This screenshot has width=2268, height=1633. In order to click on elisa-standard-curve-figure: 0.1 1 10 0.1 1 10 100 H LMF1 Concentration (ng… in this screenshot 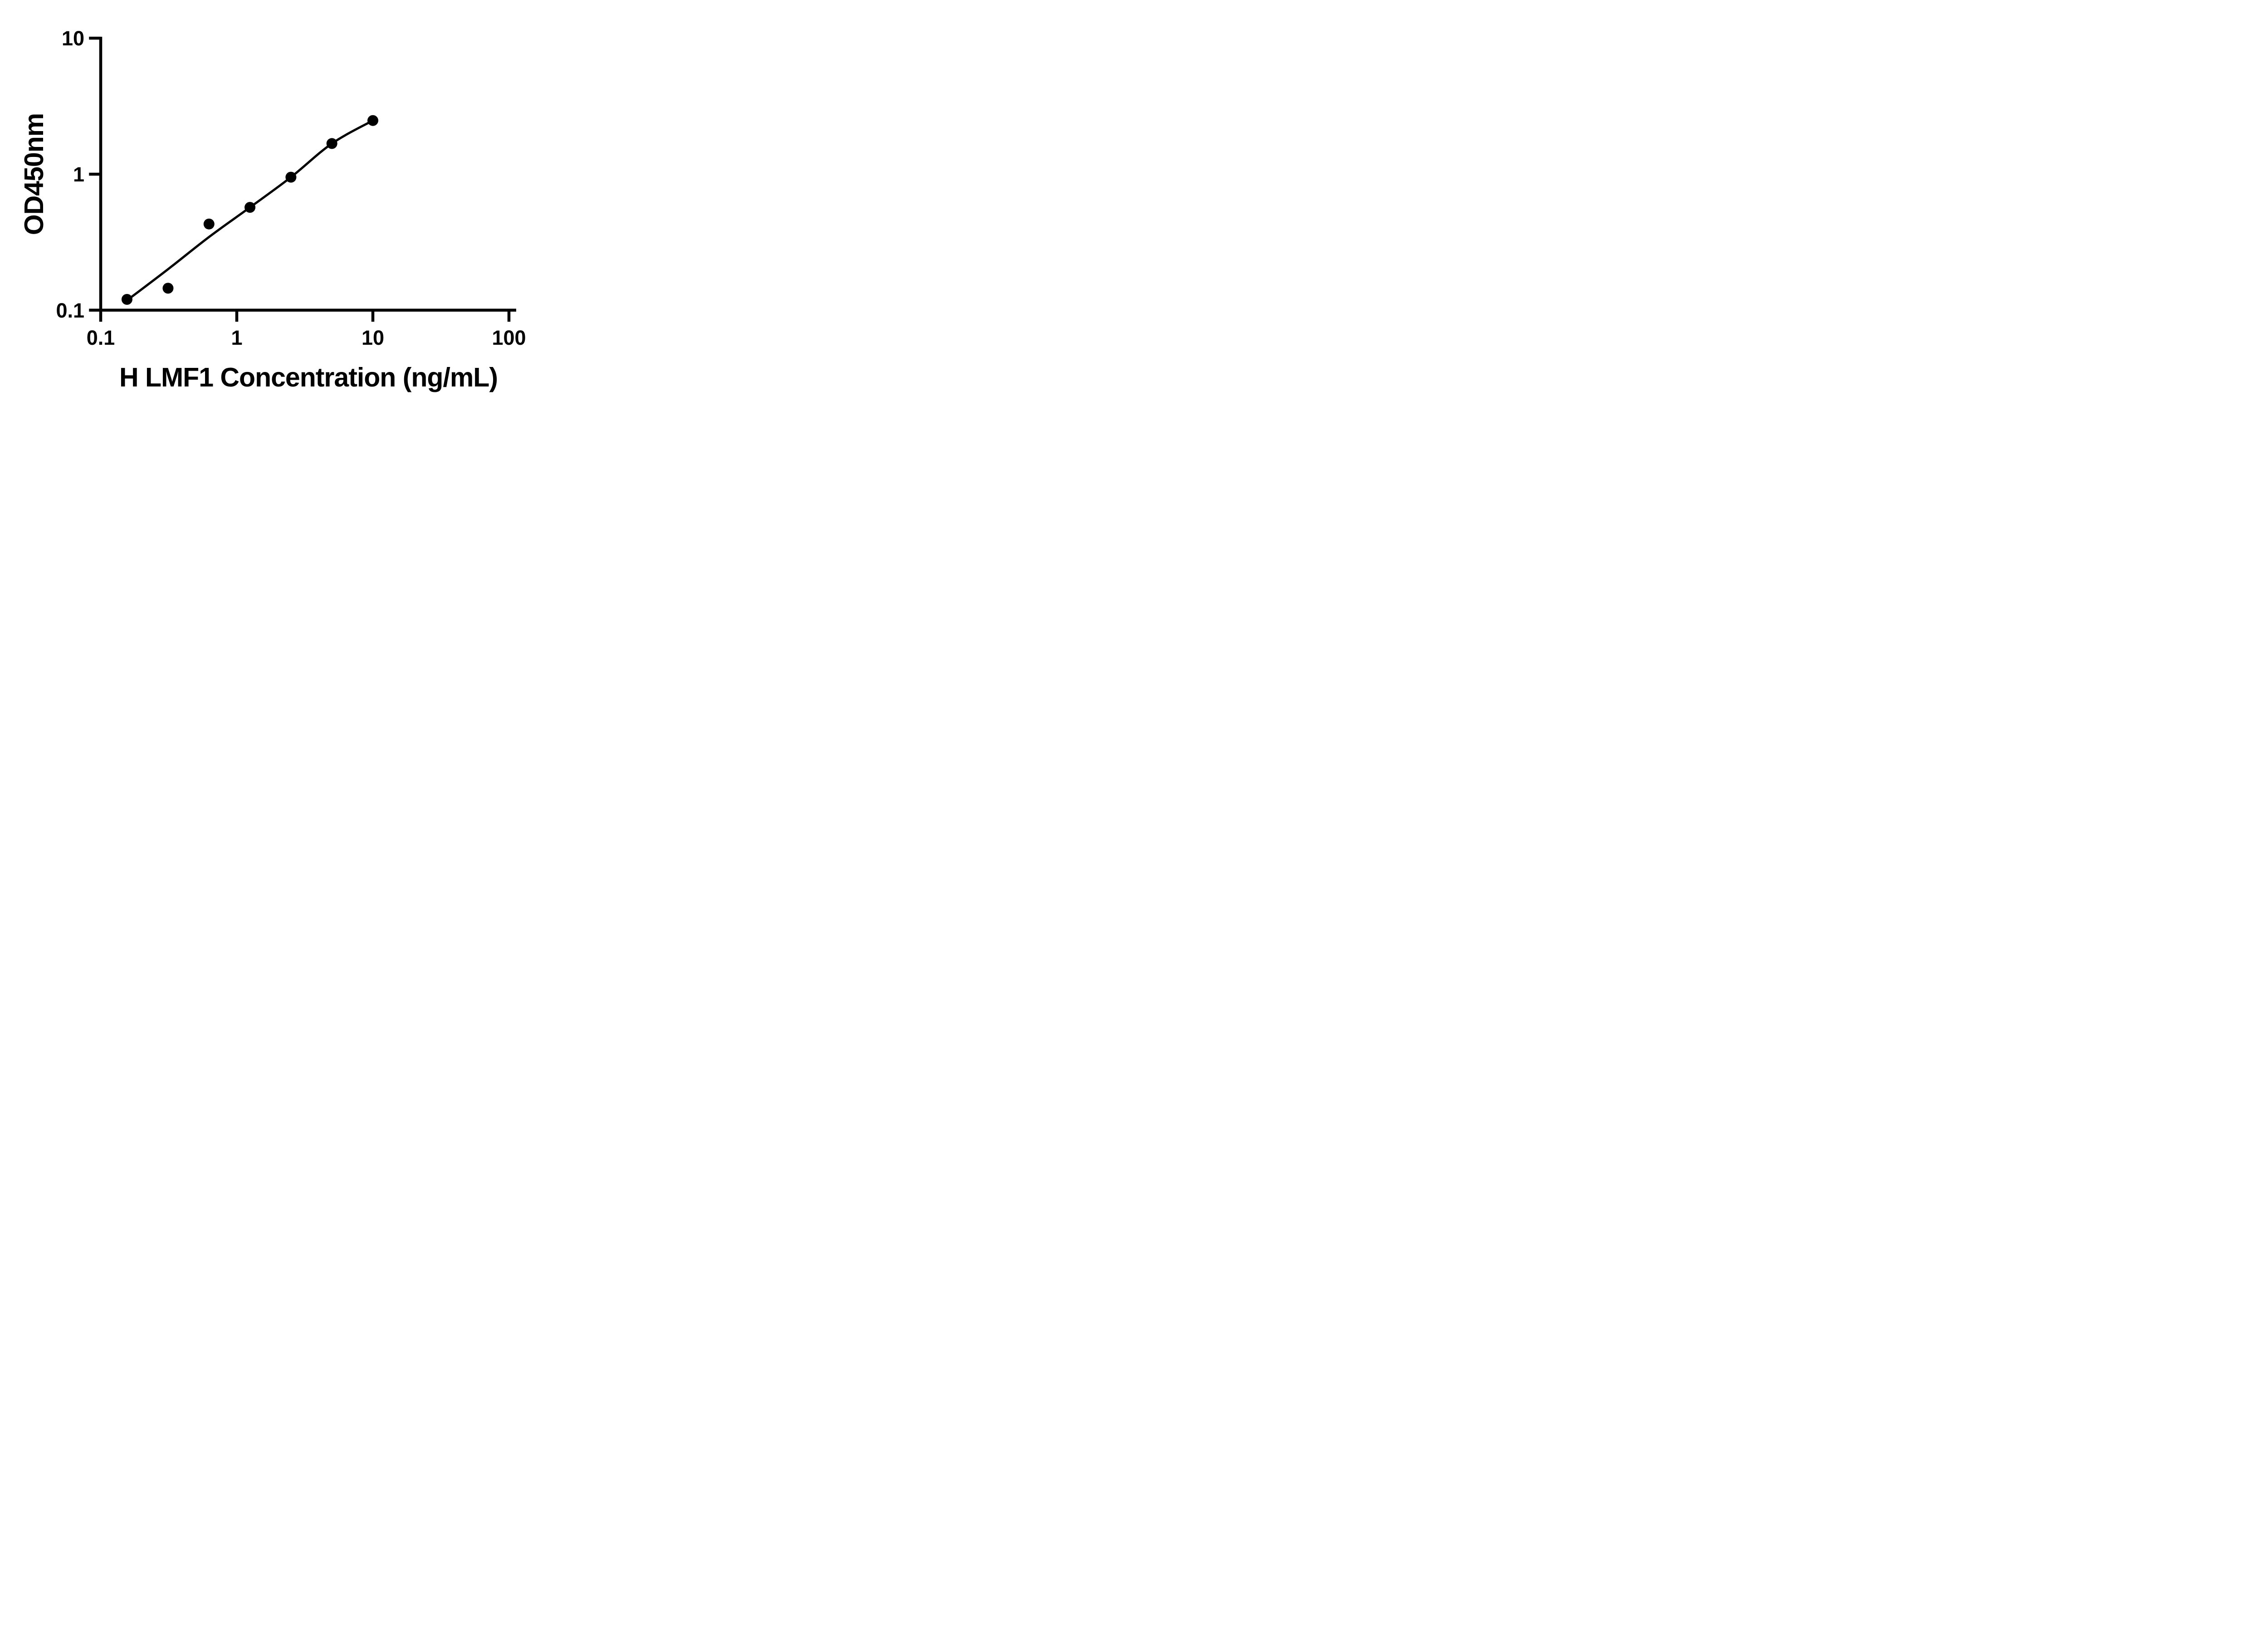, I will do `click(286, 204)`.